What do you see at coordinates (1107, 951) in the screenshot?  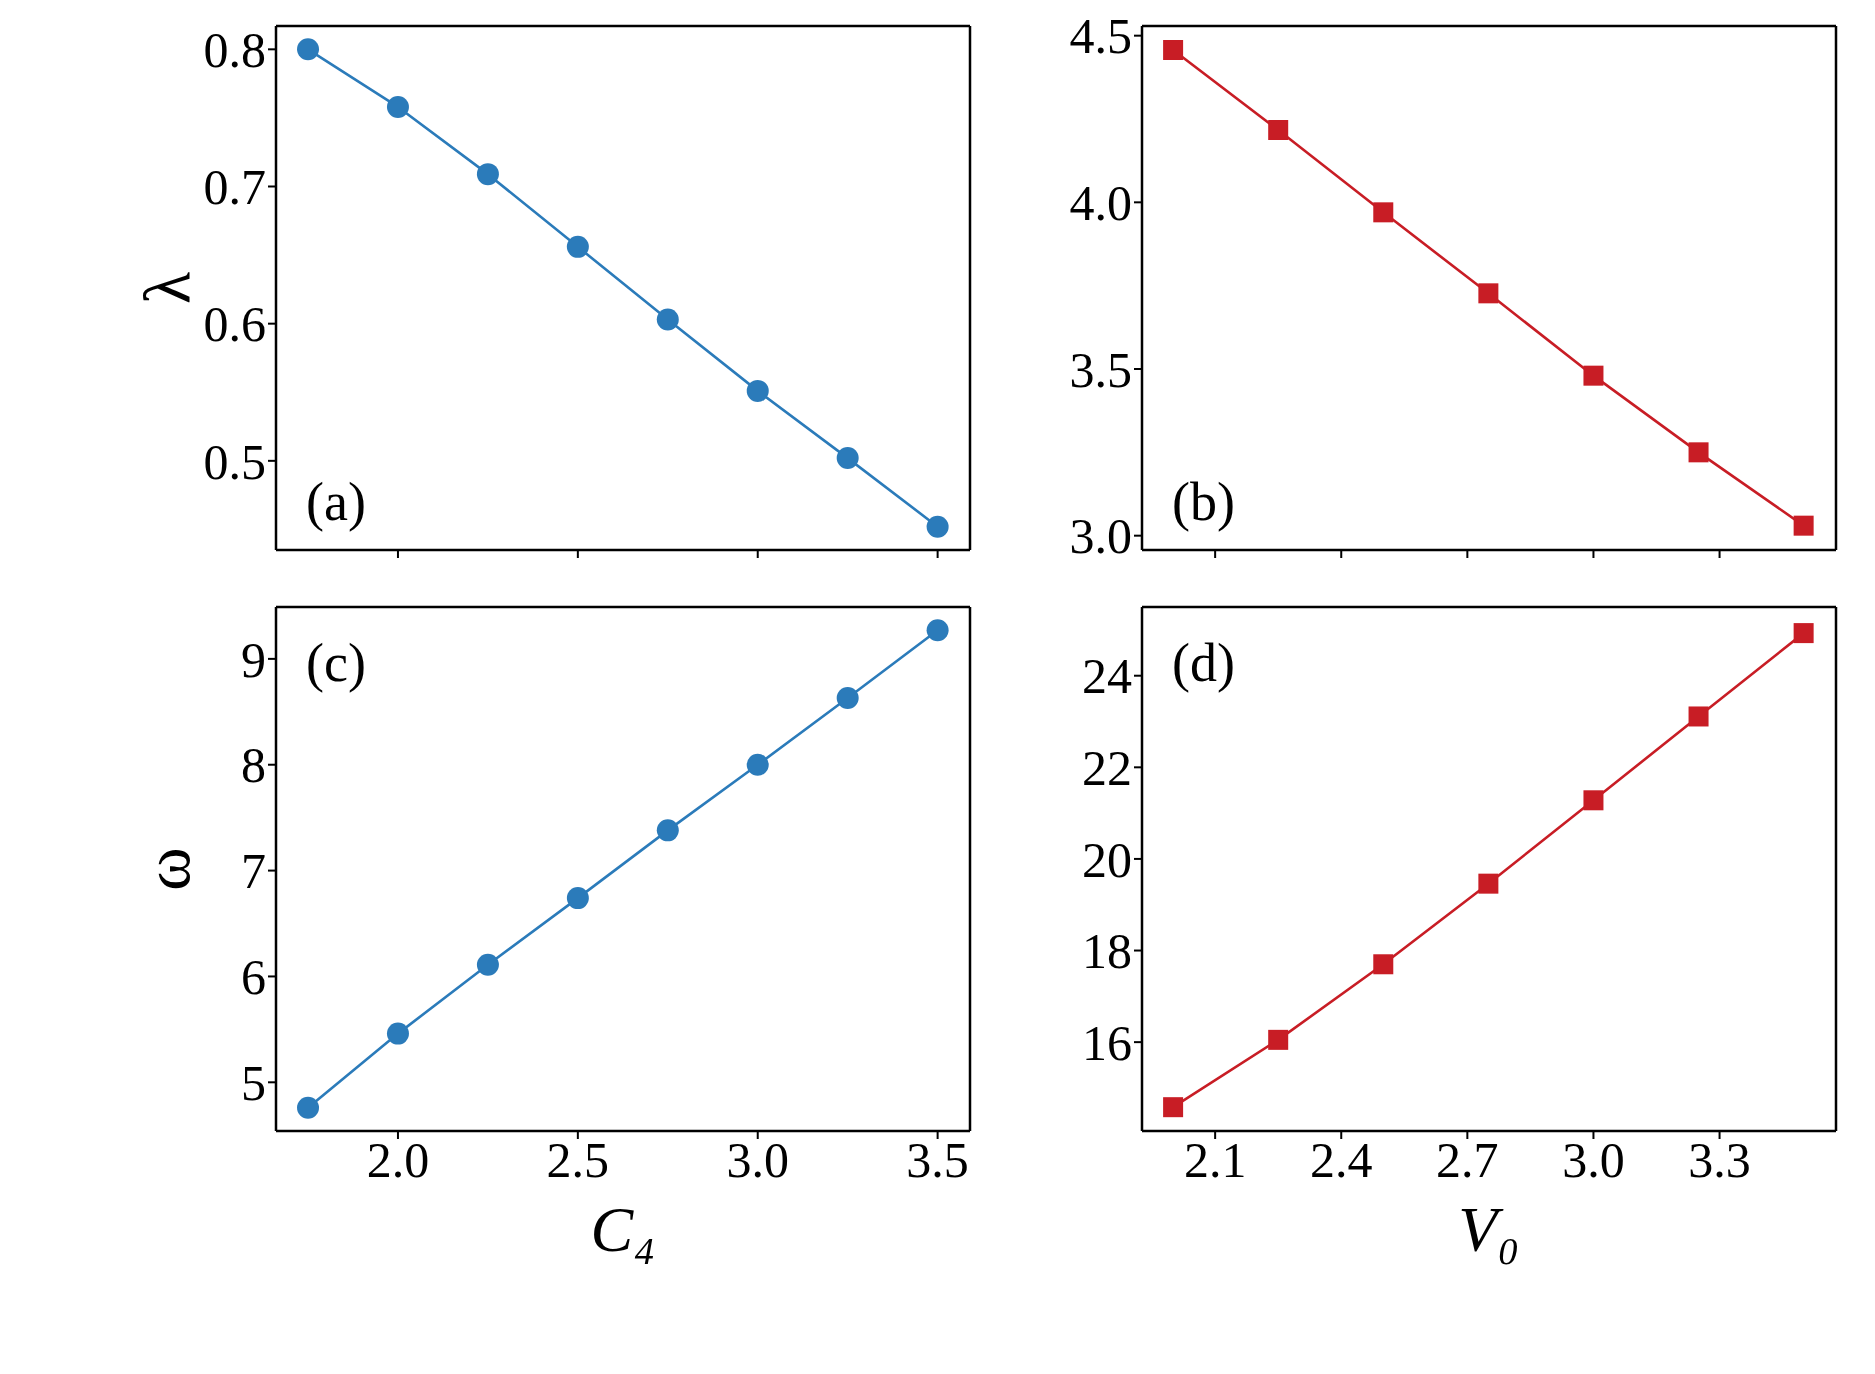 I see `y-tick-label: 18` at bounding box center [1107, 951].